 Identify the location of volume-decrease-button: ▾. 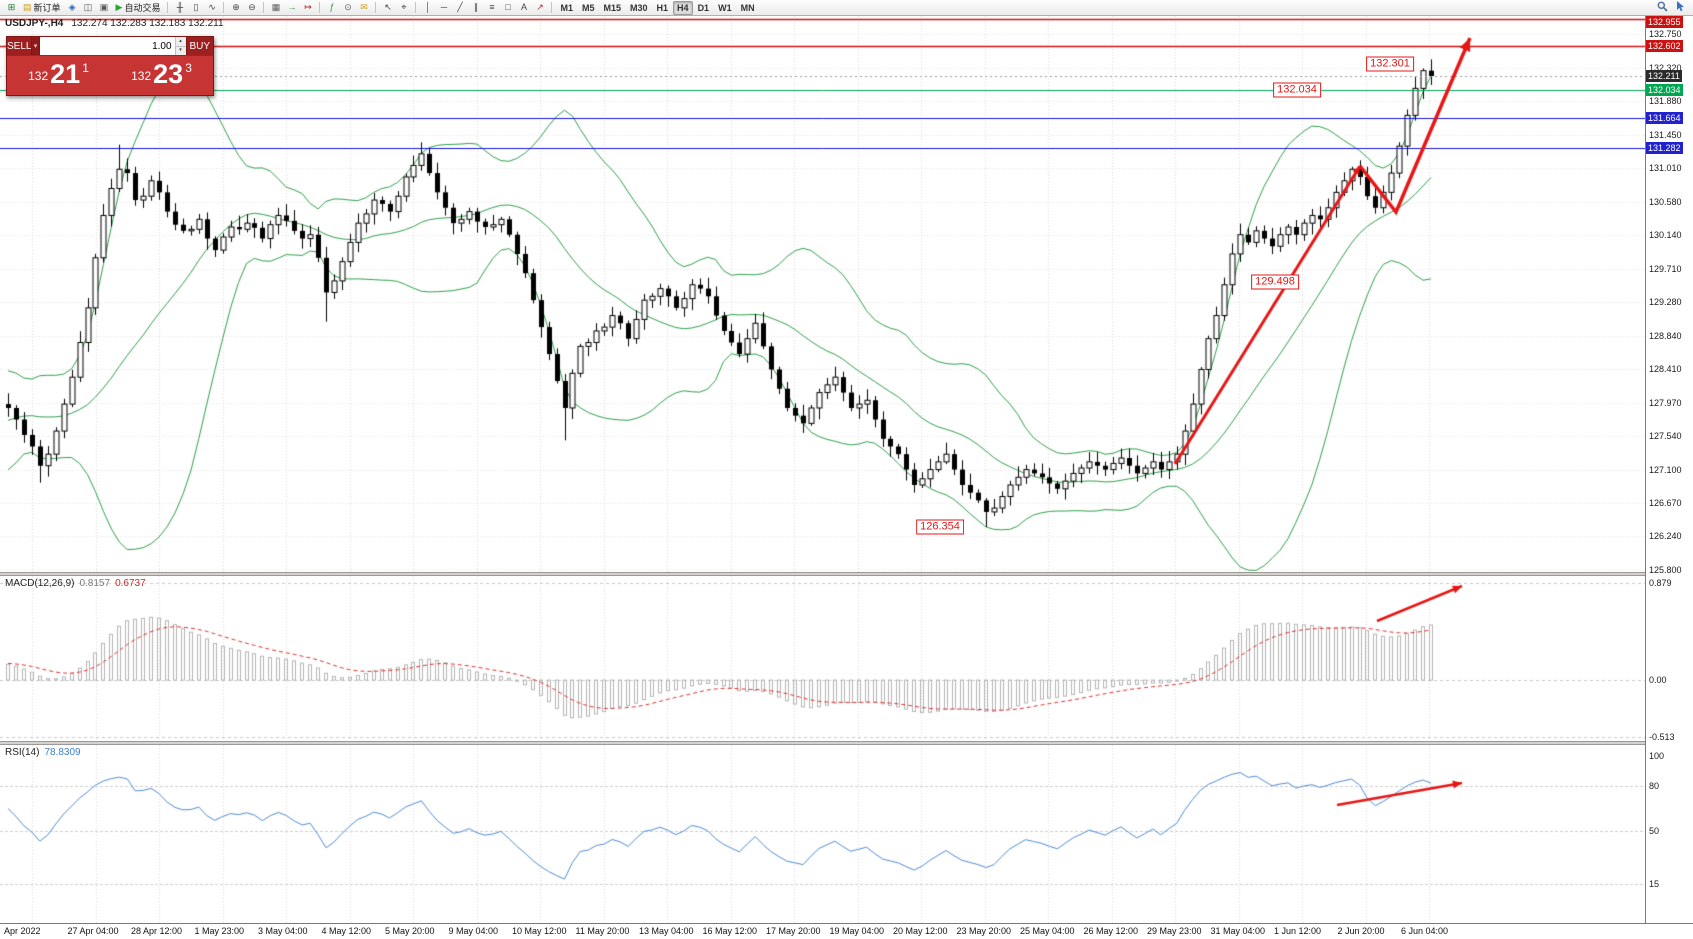
(180, 50).